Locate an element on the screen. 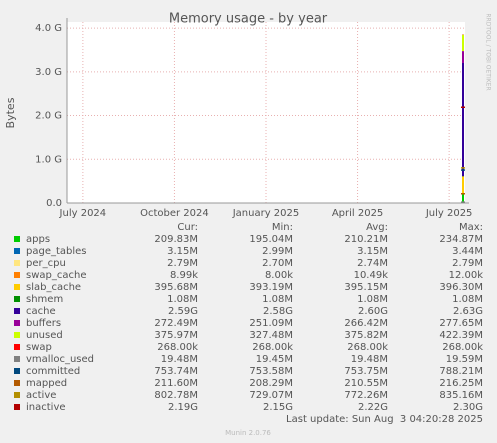 This screenshot has height=443, width=497. legend-value: 2.74M is located at coordinates (372, 263).